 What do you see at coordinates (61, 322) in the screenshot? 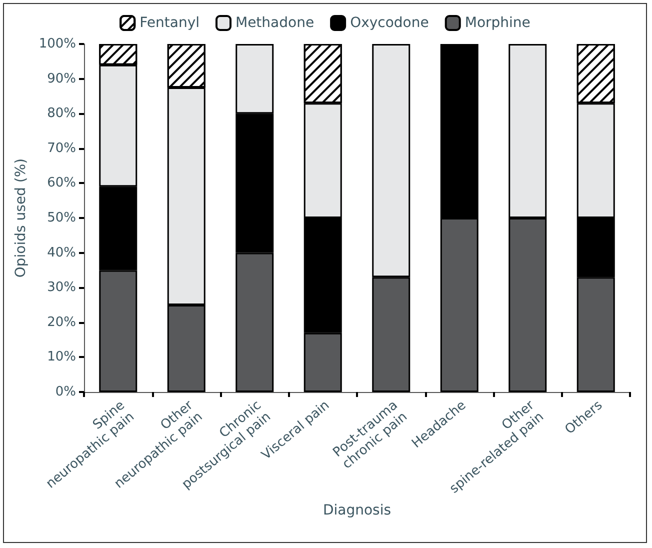
I see `y-tick-label: 20%` at bounding box center [61, 322].